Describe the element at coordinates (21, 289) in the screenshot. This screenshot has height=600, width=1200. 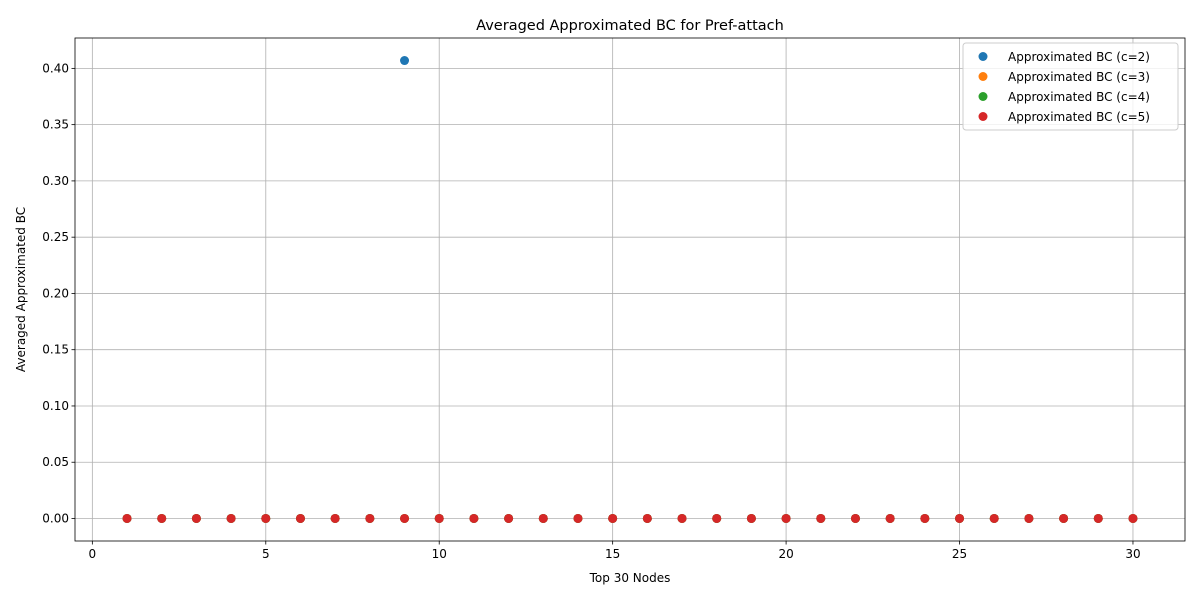
I see `y-axis-title: Averaged Approximated BC` at that location.